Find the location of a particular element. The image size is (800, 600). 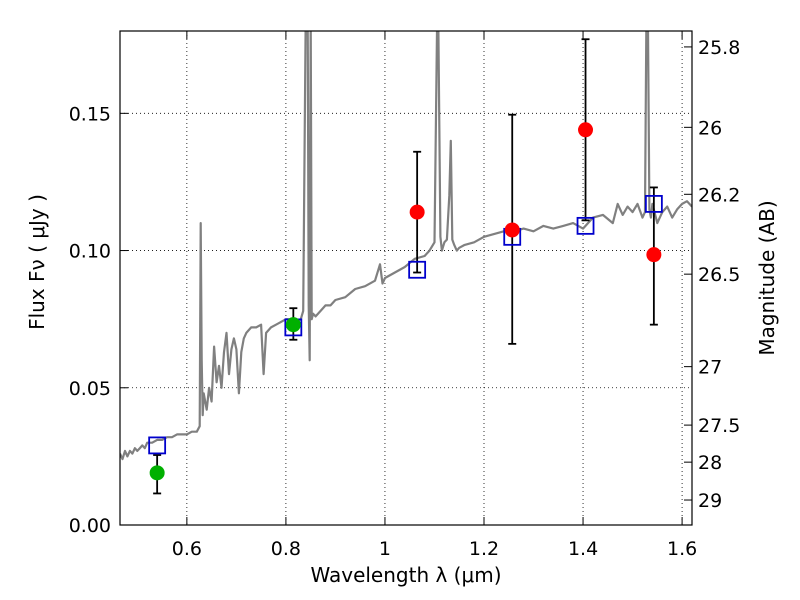

y2-tick-label: 27.5 is located at coordinates (719, 426).